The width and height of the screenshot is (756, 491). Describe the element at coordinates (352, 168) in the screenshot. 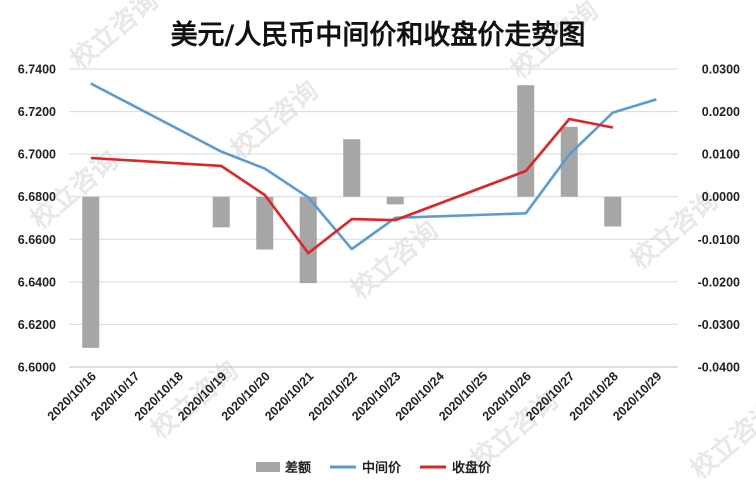

I see `bar-2020/10/22` at that location.